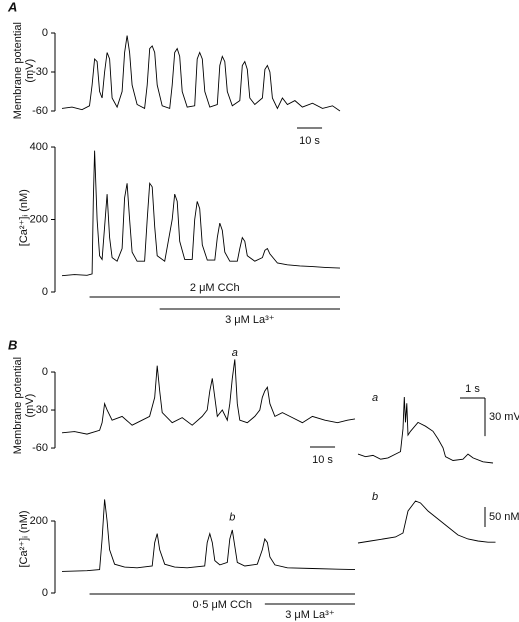  I want to click on scale-bar-label: 30 mV, so click(504, 417).